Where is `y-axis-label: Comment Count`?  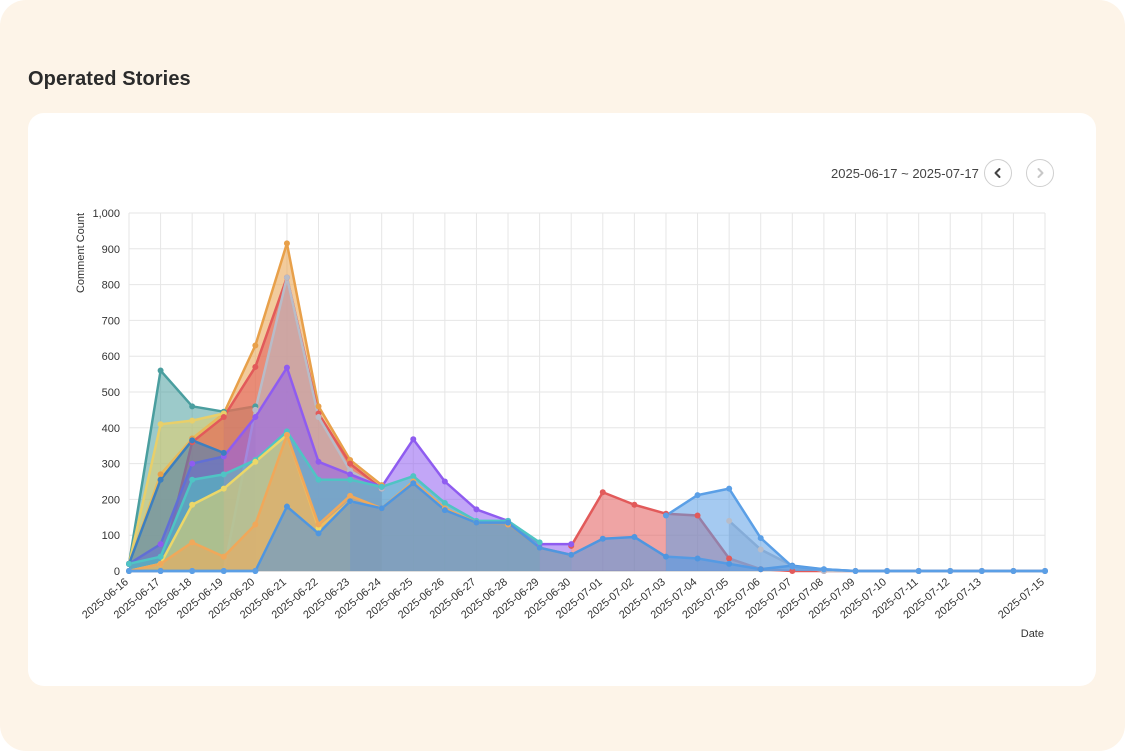 y-axis-label: Comment Count is located at coordinates (81, 253).